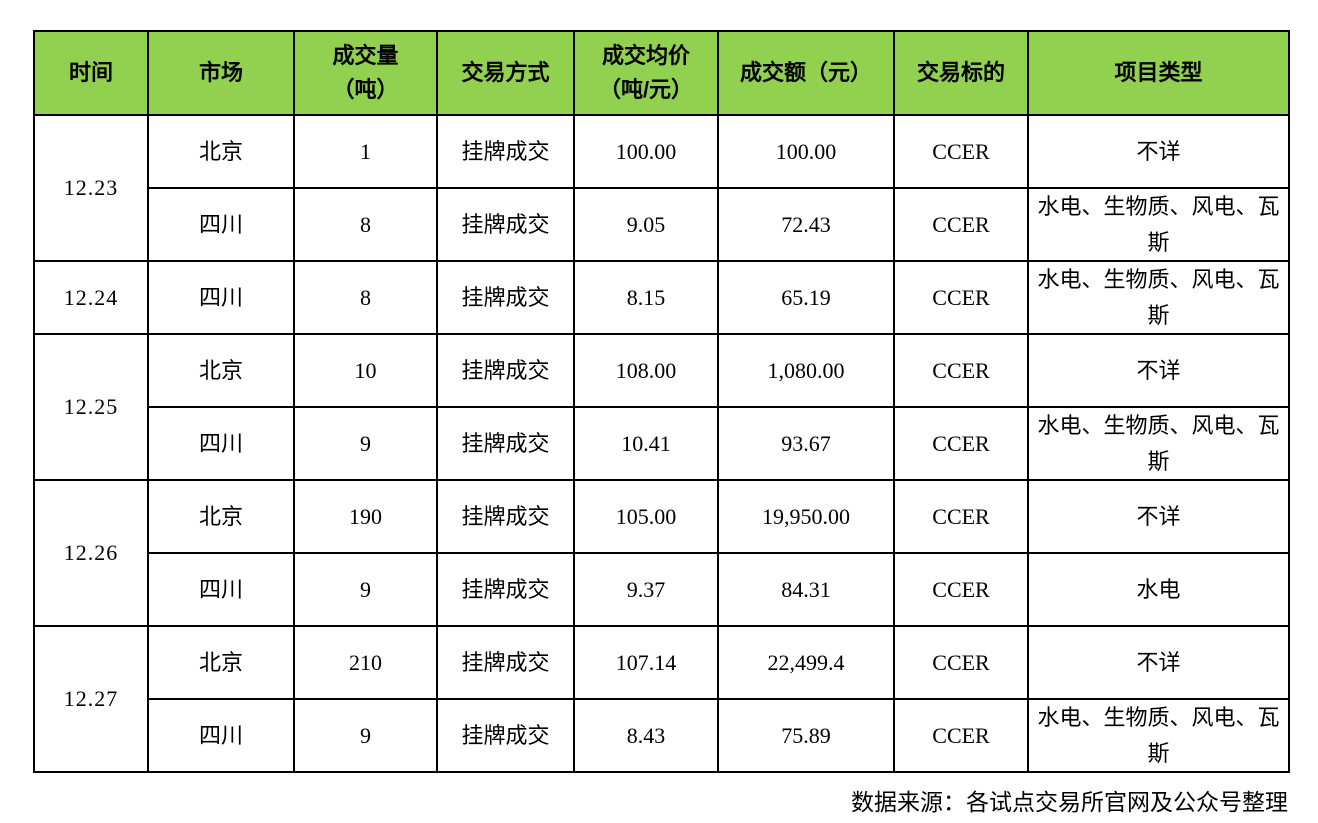 The image size is (1318, 823). What do you see at coordinates (806, 151) in the screenshot?
I see `amount-cell: 100.00` at bounding box center [806, 151].